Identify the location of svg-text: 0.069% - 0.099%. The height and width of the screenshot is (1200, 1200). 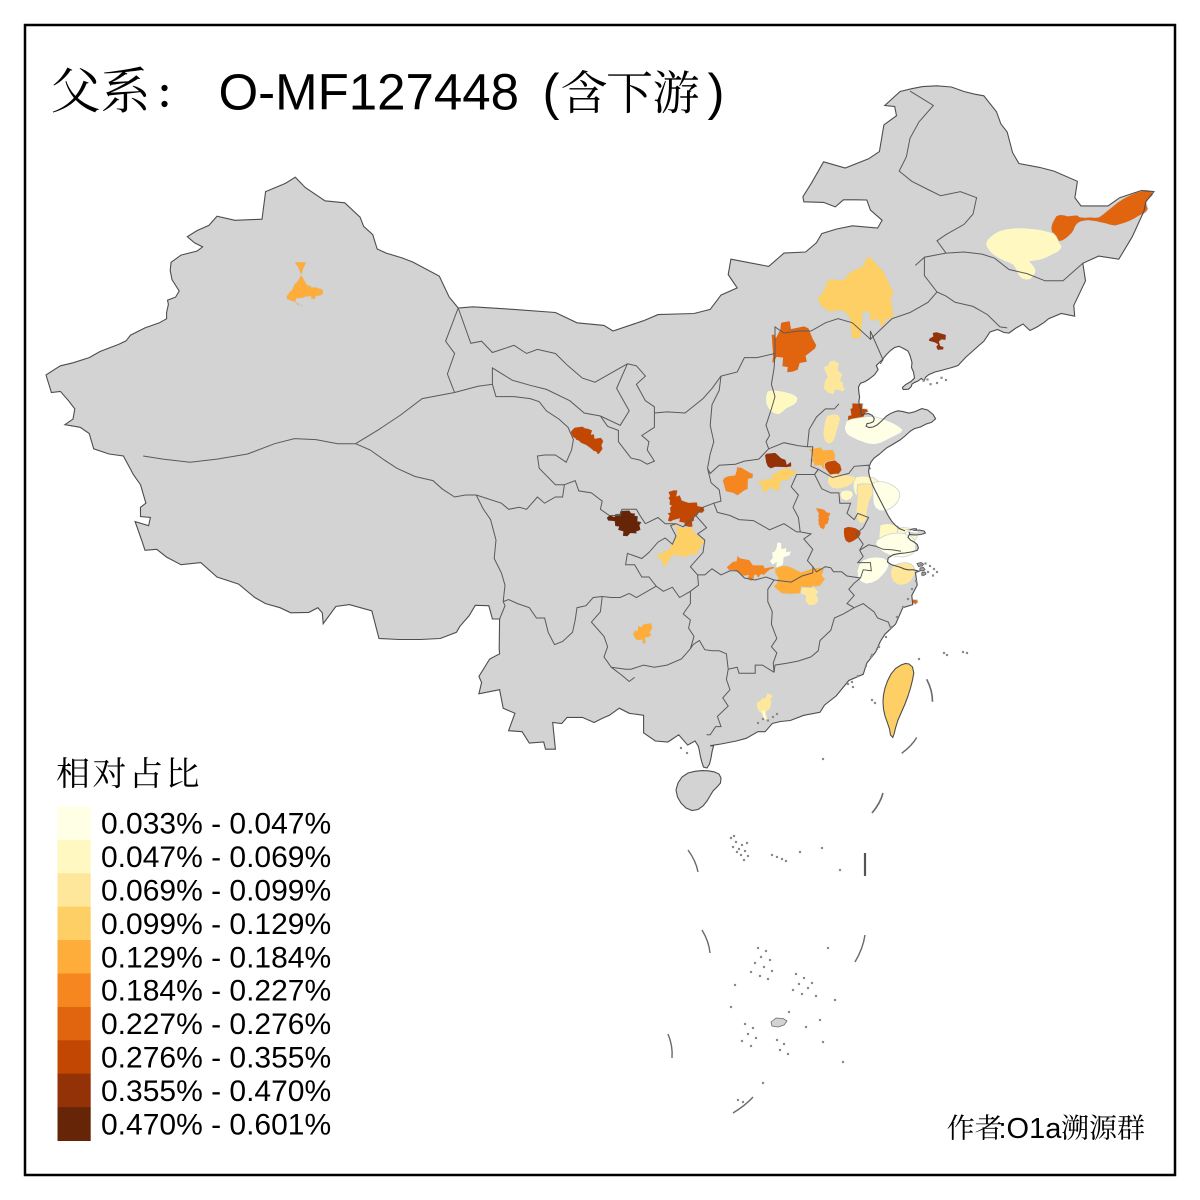
(216, 891).